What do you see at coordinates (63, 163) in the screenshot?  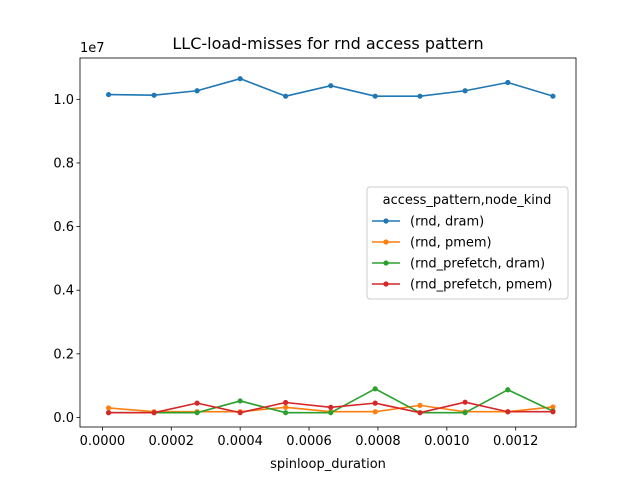 I see `y-tick-label: 0.8` at bounding box center [63, 163].